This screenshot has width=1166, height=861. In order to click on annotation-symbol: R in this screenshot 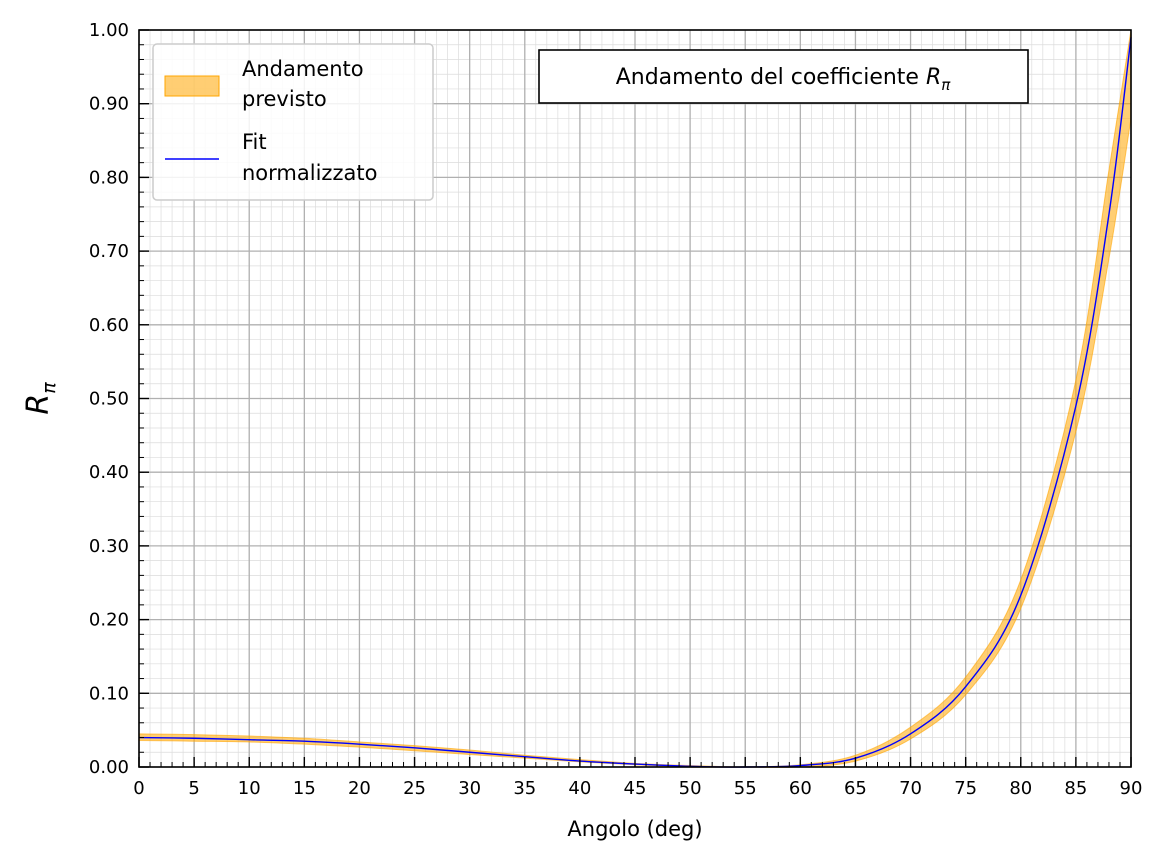, I will do `click(933, 77)`.